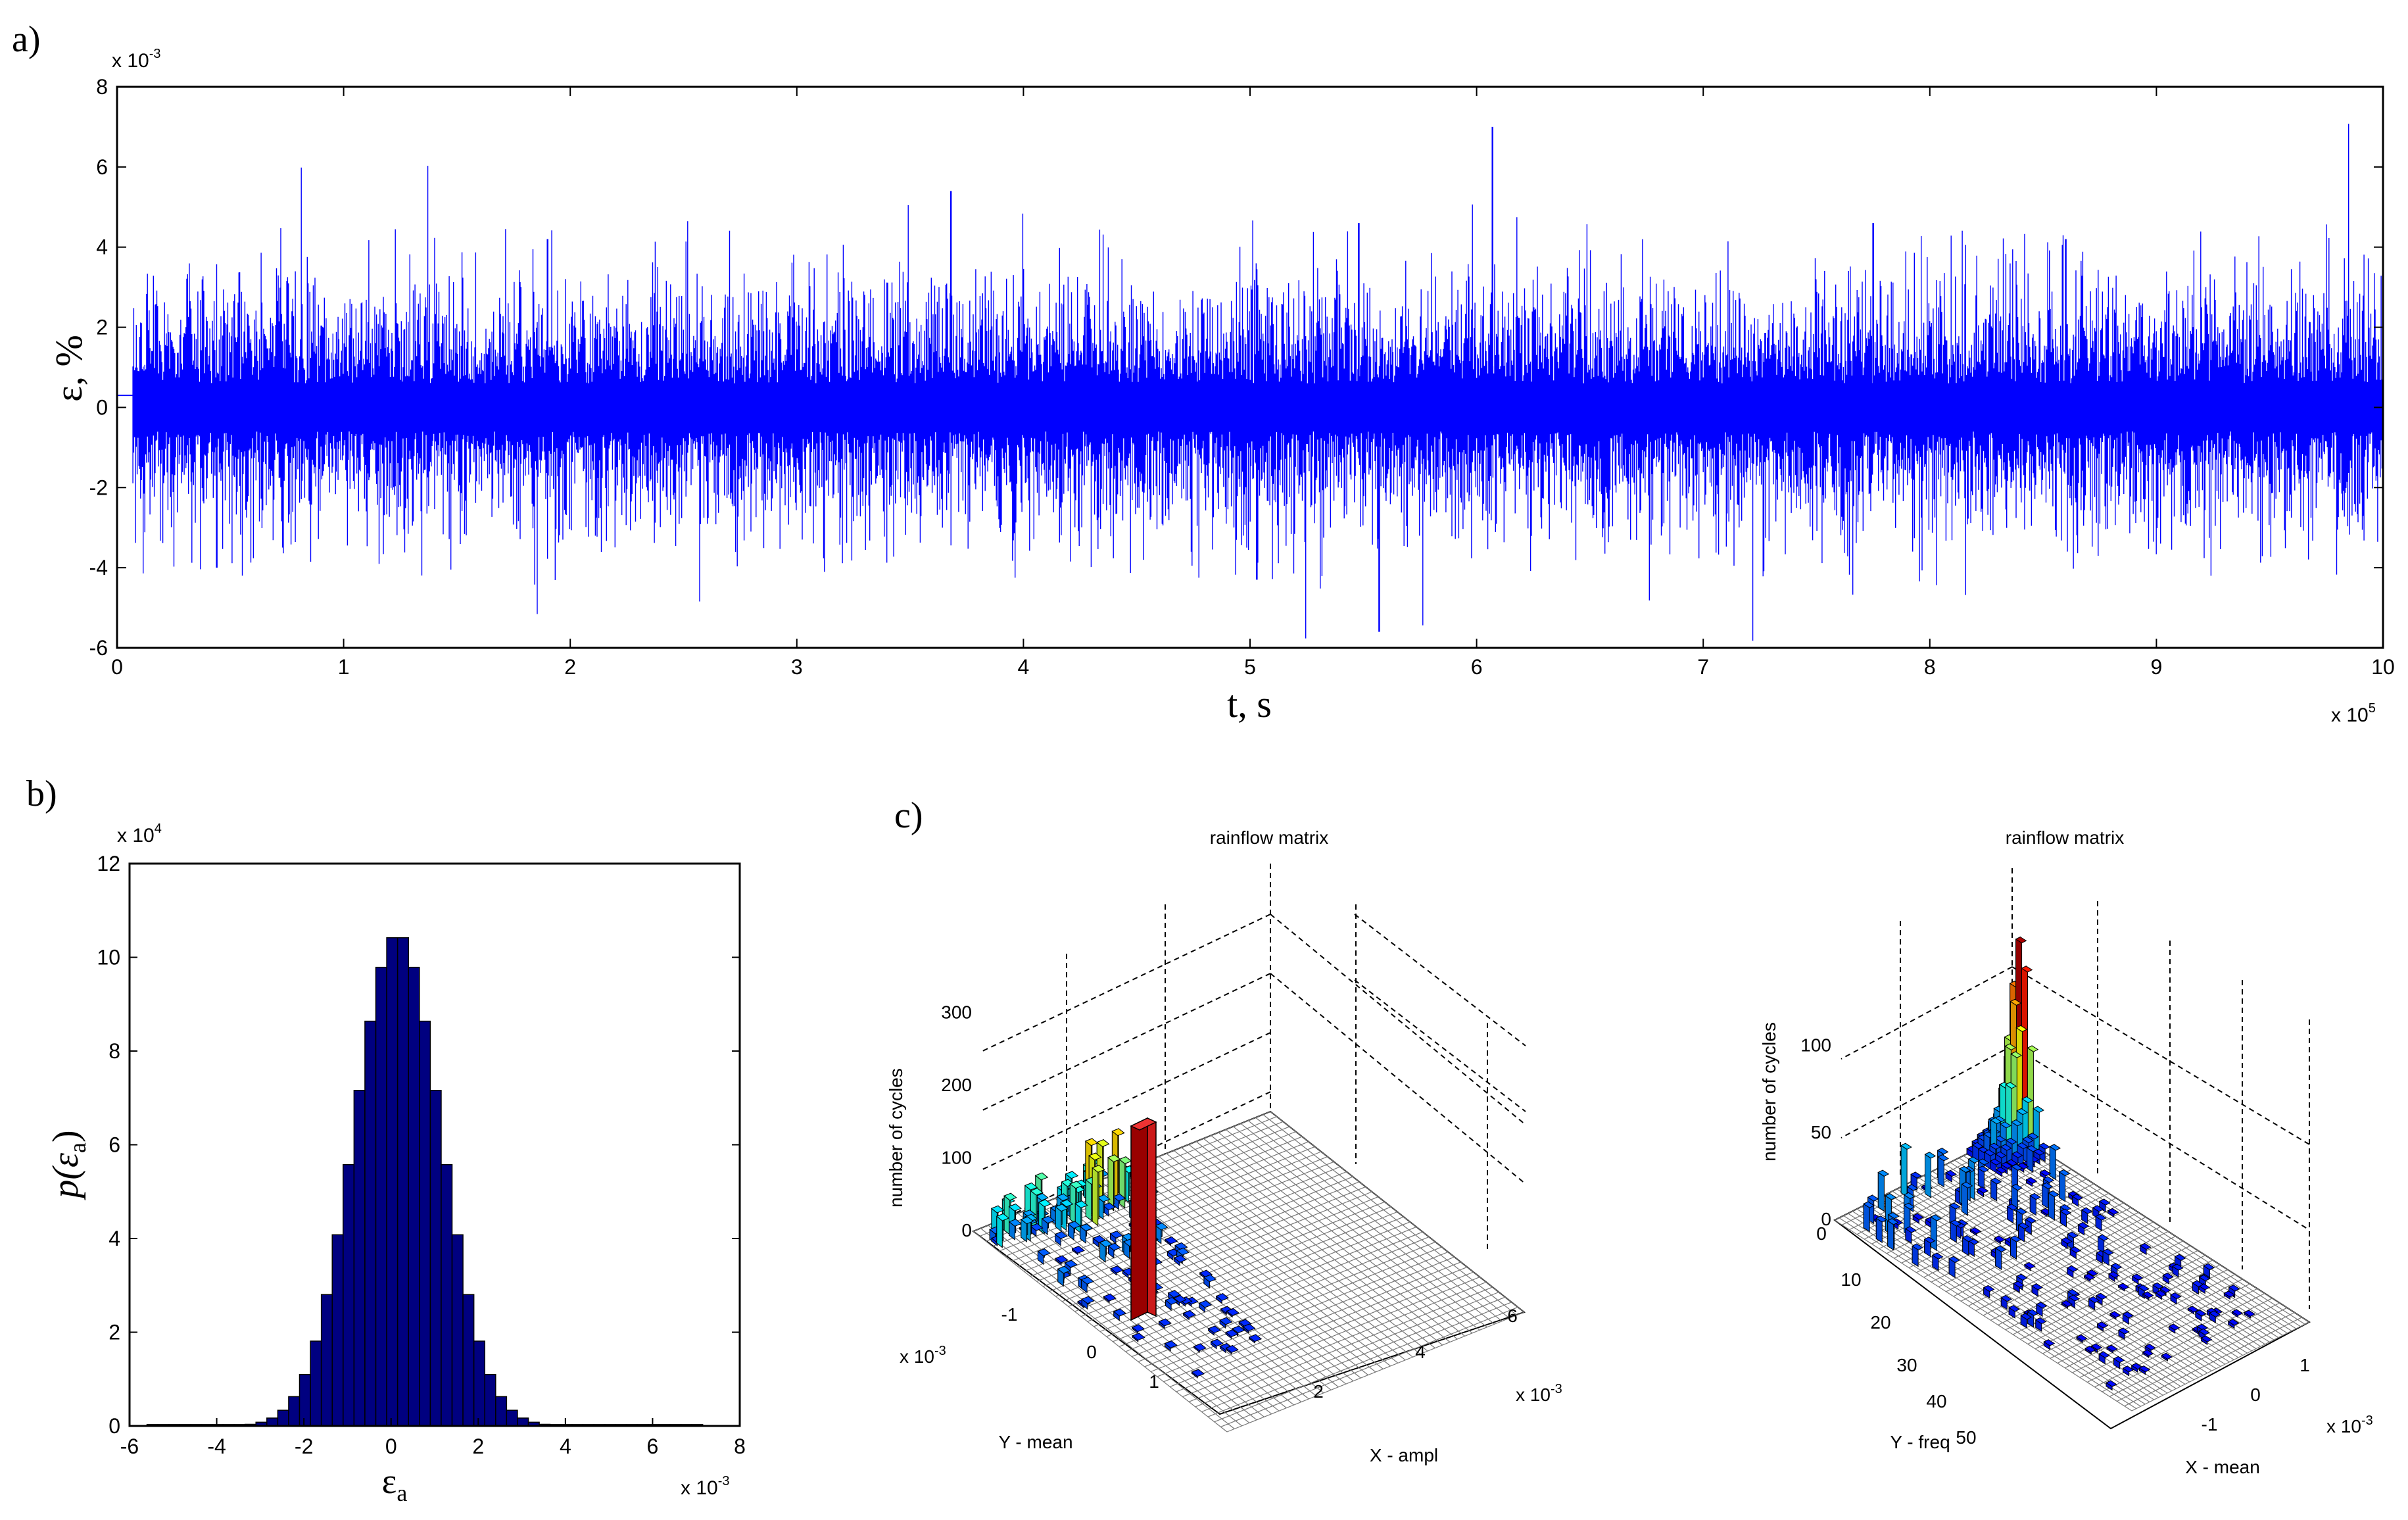  What do you see at coordinates (705, 1486) in the screenshot?
I see `panel-b-x-scale: x 10-3` at bounding box center [705, 1486].